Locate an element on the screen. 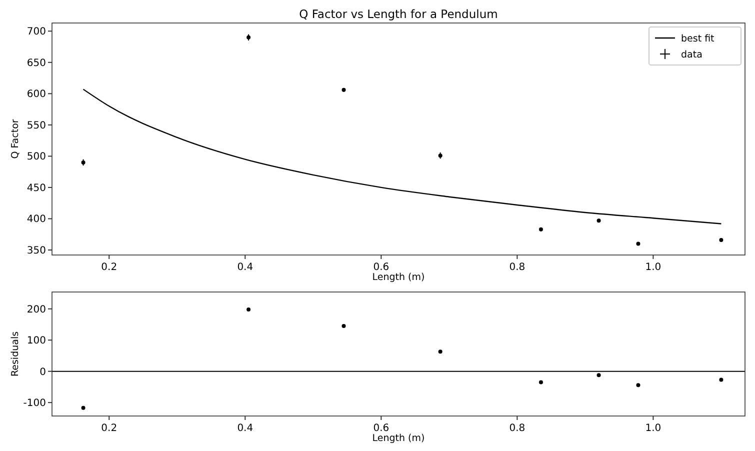 The image size is (755, 451). y-axis-title: Q Factor is located at coordinates (15, 139).